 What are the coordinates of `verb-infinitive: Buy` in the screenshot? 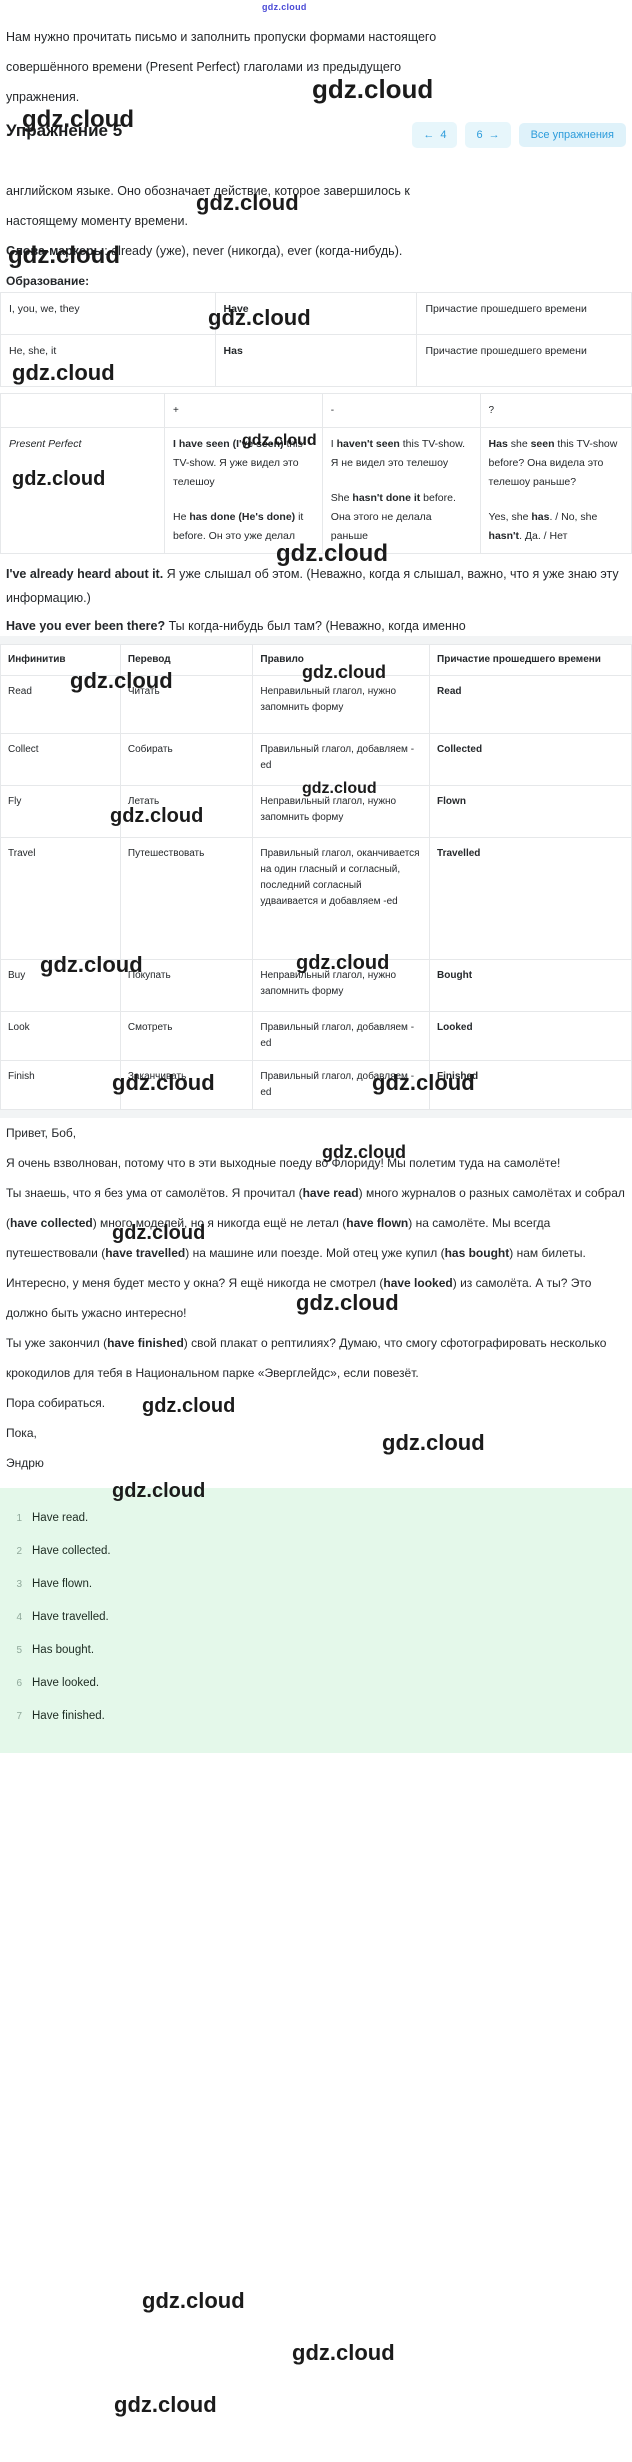 It's located at (60, 985).